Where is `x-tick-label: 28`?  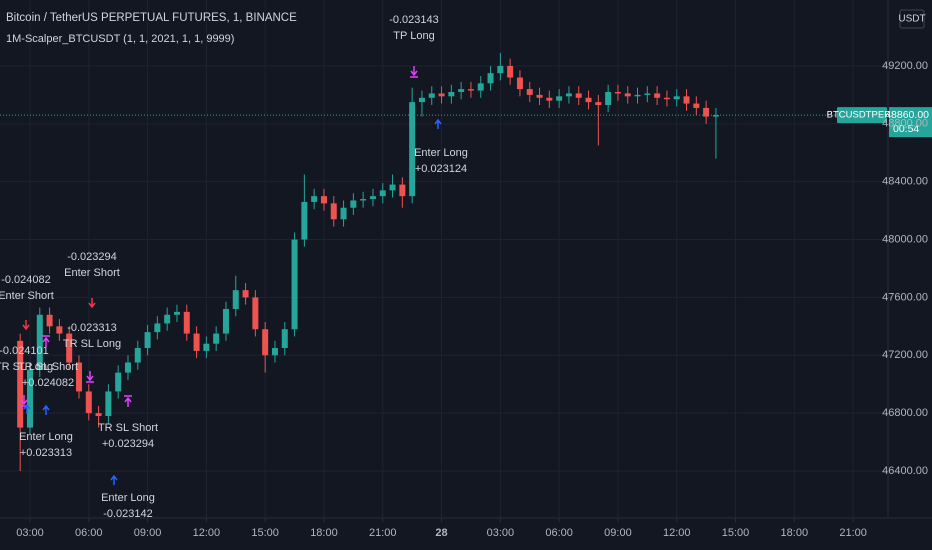
x-tick-label: 28 is located at coordinates (441, 533).